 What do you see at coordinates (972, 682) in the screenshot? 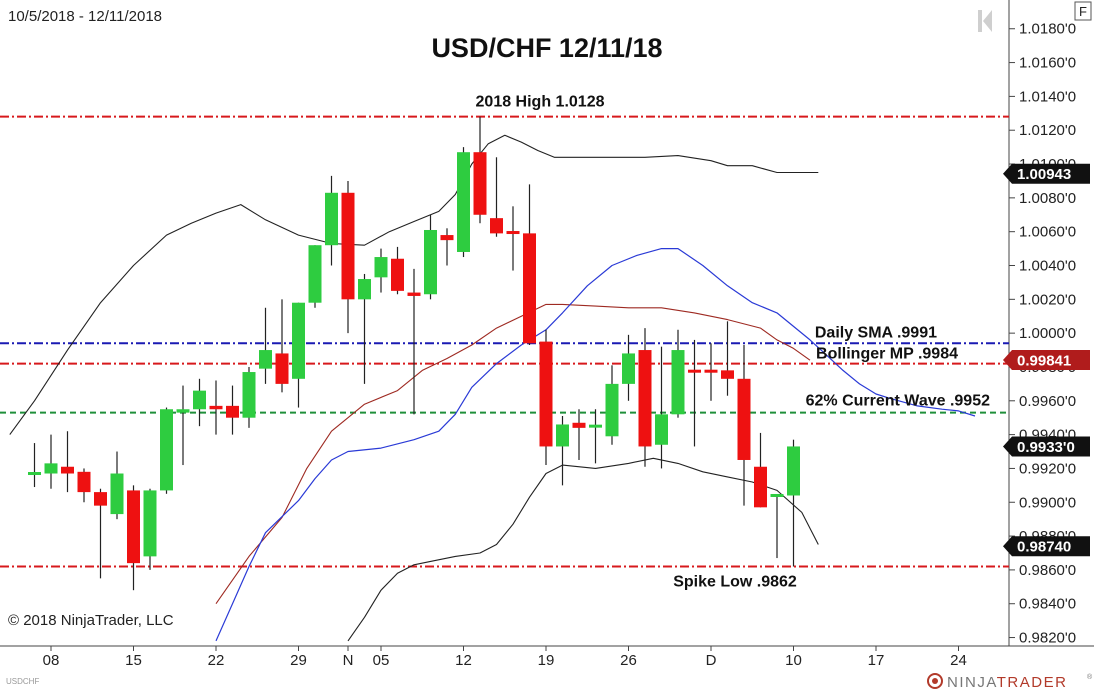
I see `brand-name-first: NINJA` at bounding box center [972, 682].